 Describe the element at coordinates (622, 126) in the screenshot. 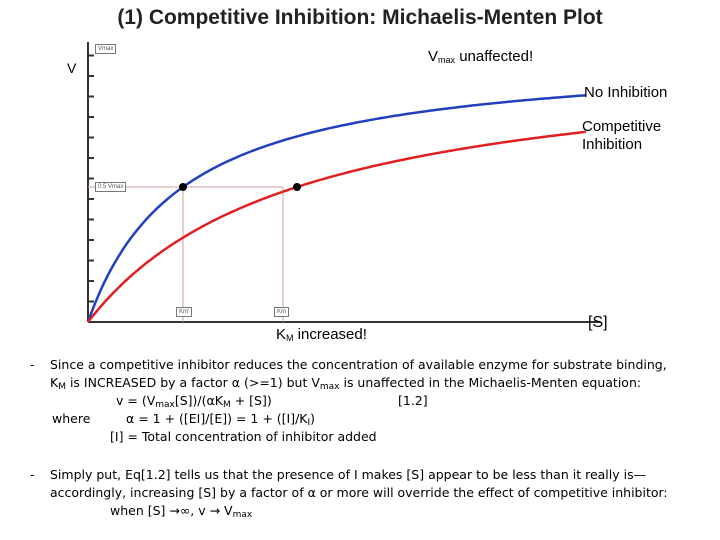

I see `competitive-label-line1: Competitive` at that location.